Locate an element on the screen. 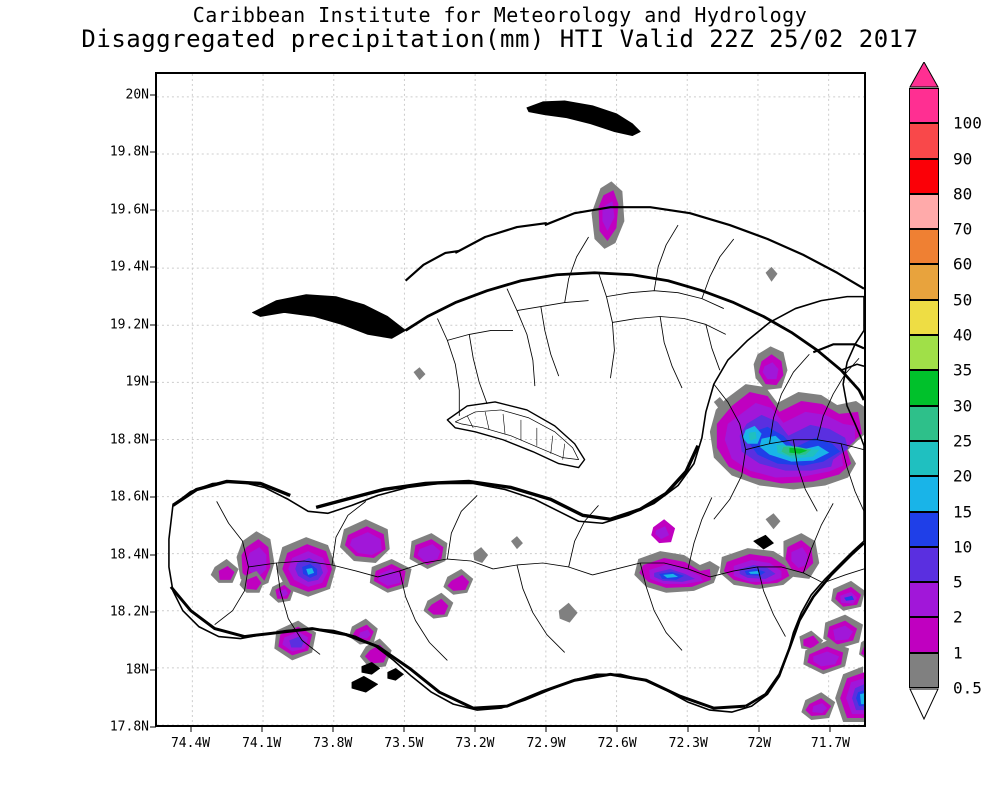  x-axis-tick-label: 73.5W is located at coordinates (404, 743).